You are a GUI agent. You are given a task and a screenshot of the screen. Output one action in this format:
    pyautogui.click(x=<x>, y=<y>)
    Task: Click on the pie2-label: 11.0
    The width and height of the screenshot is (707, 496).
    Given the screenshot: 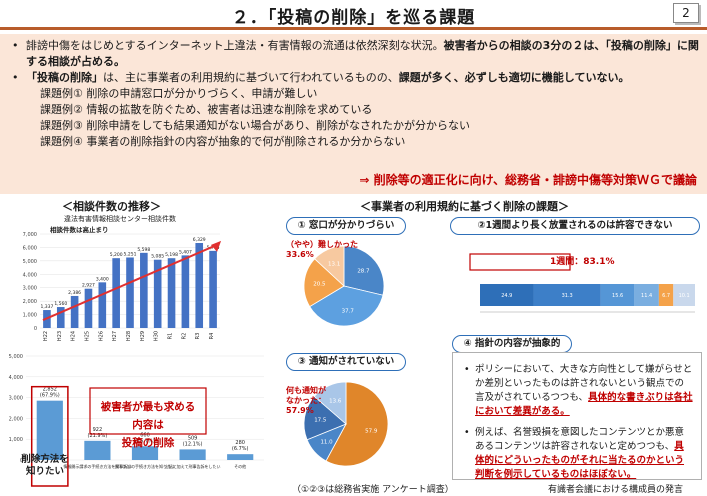 What is the action you would take?
    pyautogui.click(x=326, y=442)
    